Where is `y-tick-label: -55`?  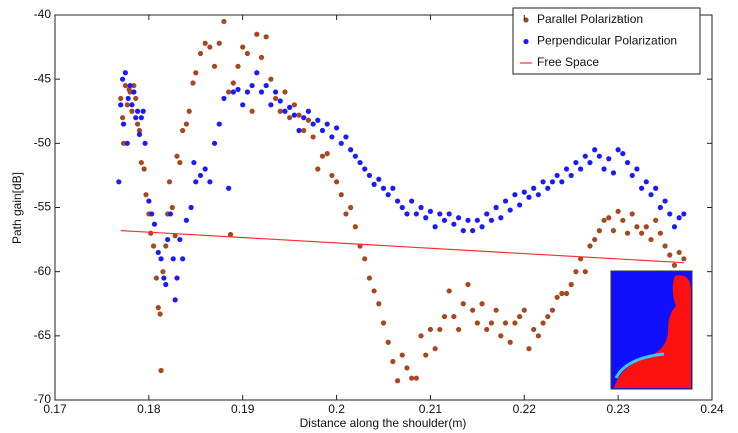
y-tick-label: -55 is located at coordinates (43, 207).